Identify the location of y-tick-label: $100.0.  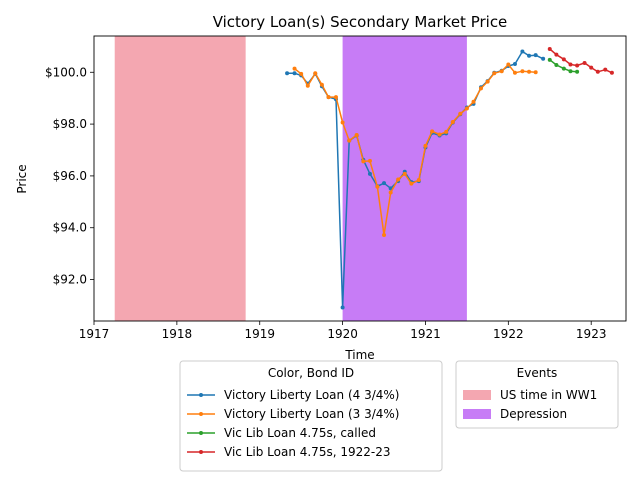
(66, 72).